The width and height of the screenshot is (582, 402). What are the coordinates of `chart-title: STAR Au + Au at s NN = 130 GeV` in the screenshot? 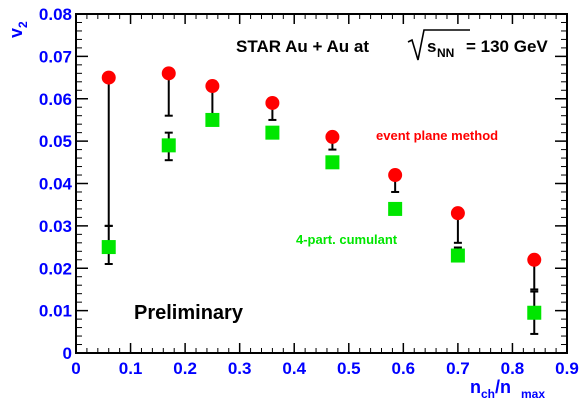 It's located at (392, 45).